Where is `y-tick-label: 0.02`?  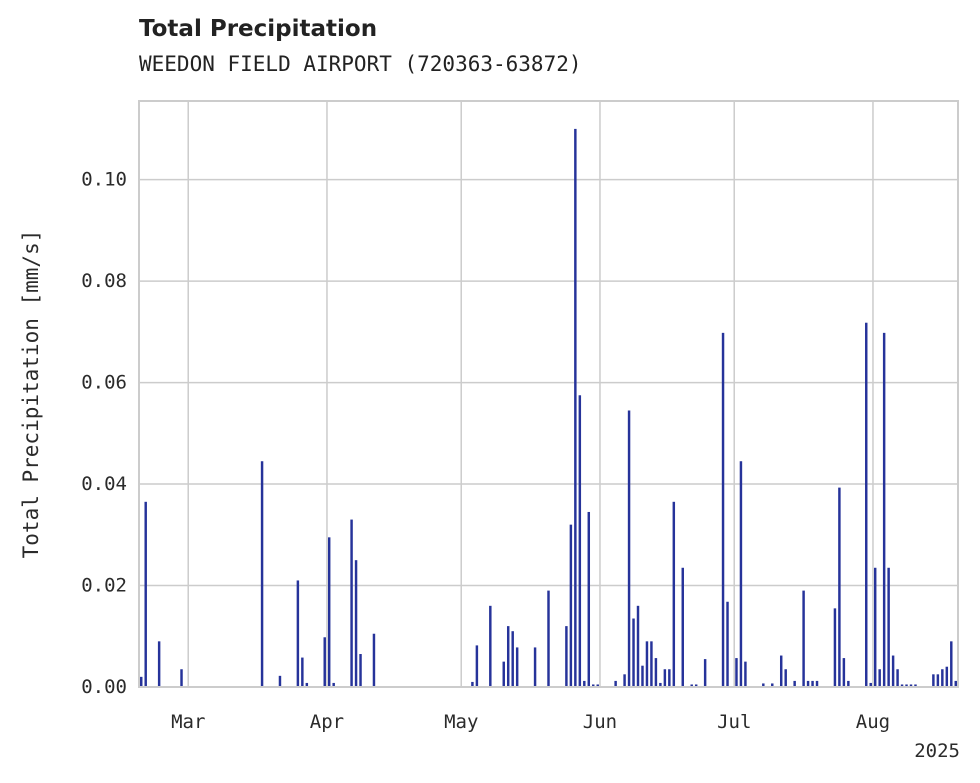 y-tick-label: 0.02 is located at coordinates (104, 586).